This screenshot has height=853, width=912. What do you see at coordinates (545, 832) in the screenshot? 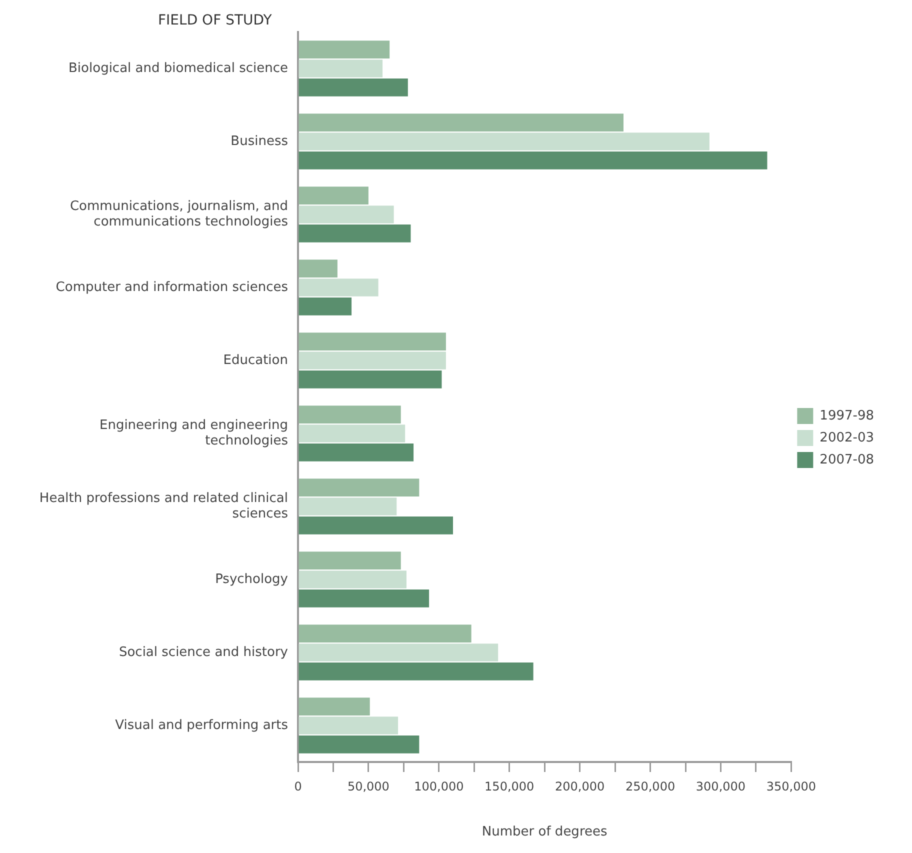
I see `x-axis-title: Number of degrees` at bounding box center [545, 832].